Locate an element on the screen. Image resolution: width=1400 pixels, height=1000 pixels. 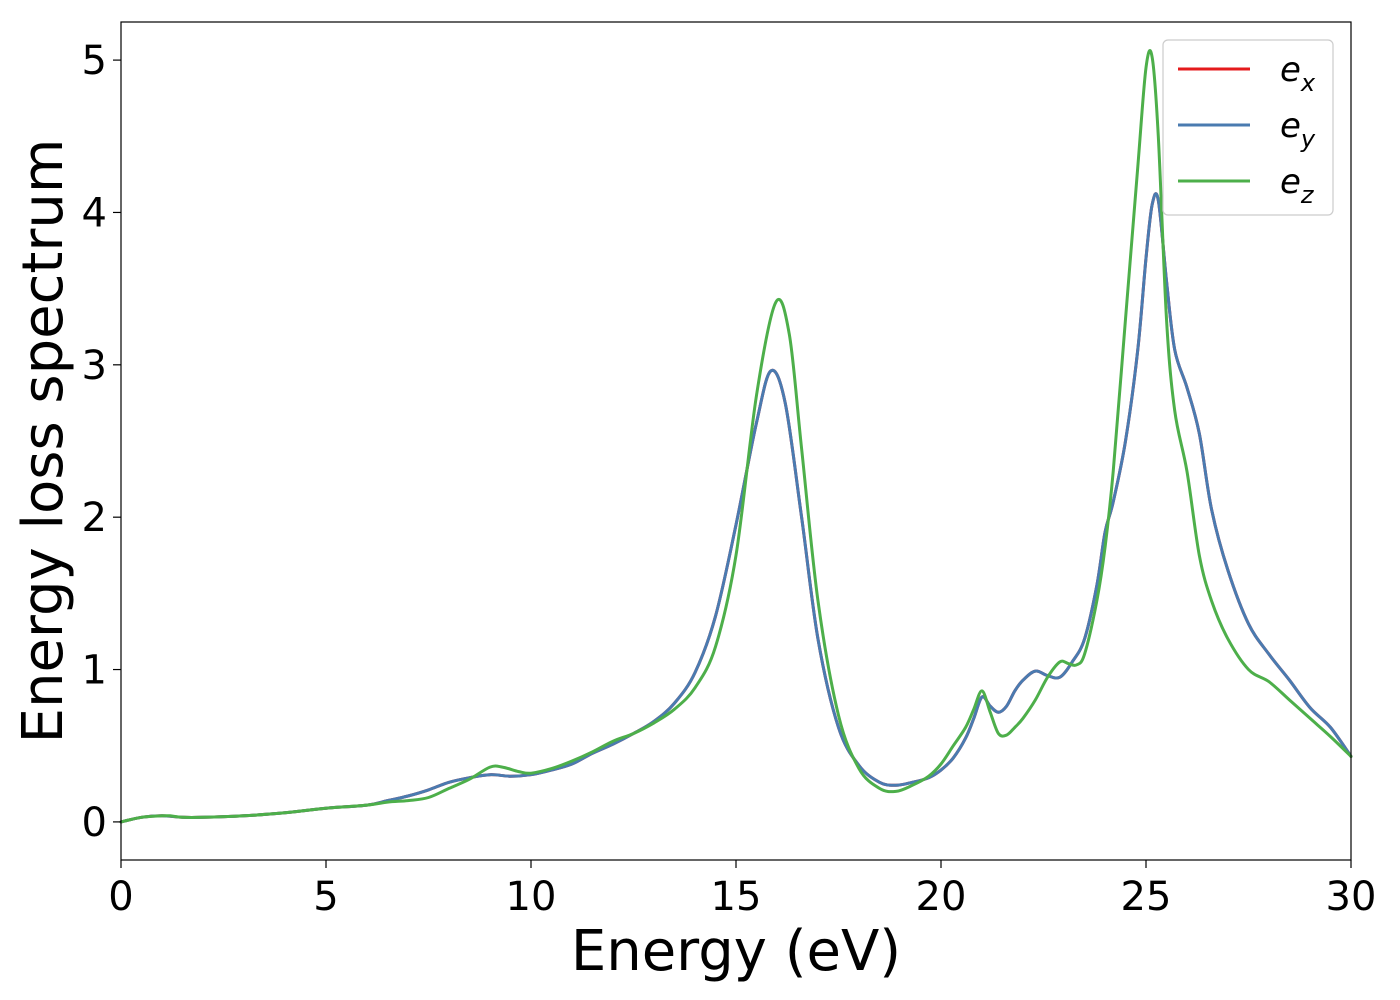
legend-box is located at coordinates (1248, 127).